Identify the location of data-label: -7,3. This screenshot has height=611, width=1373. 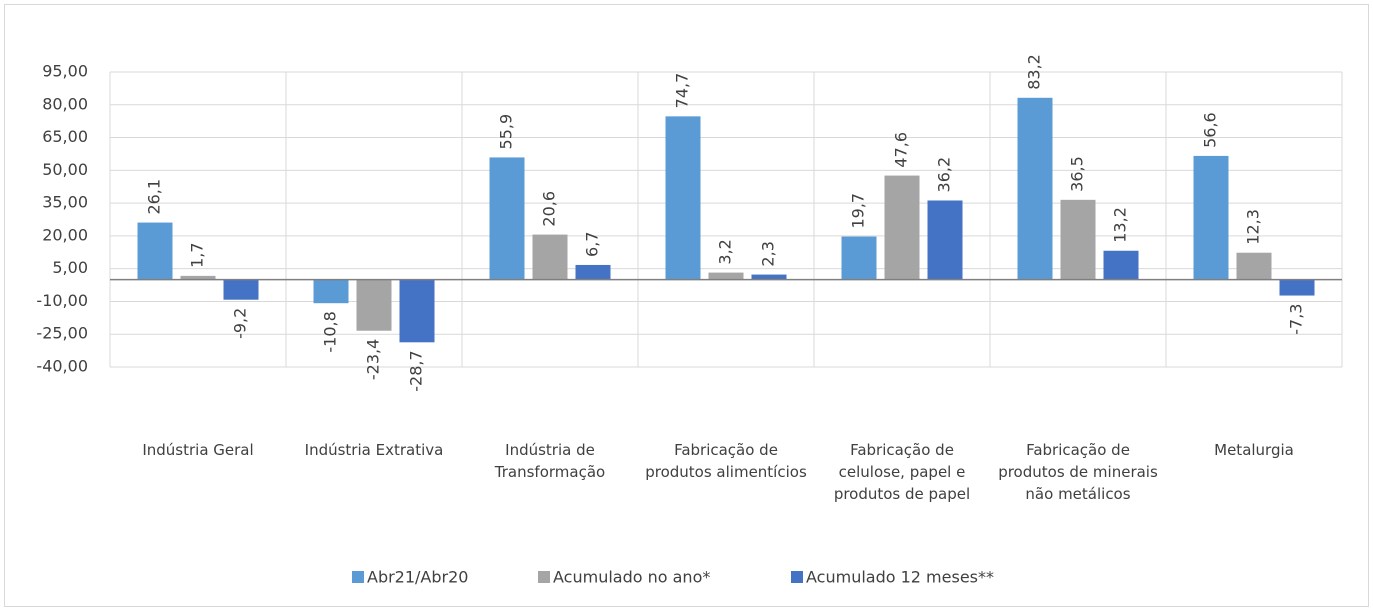
(1296, 319).